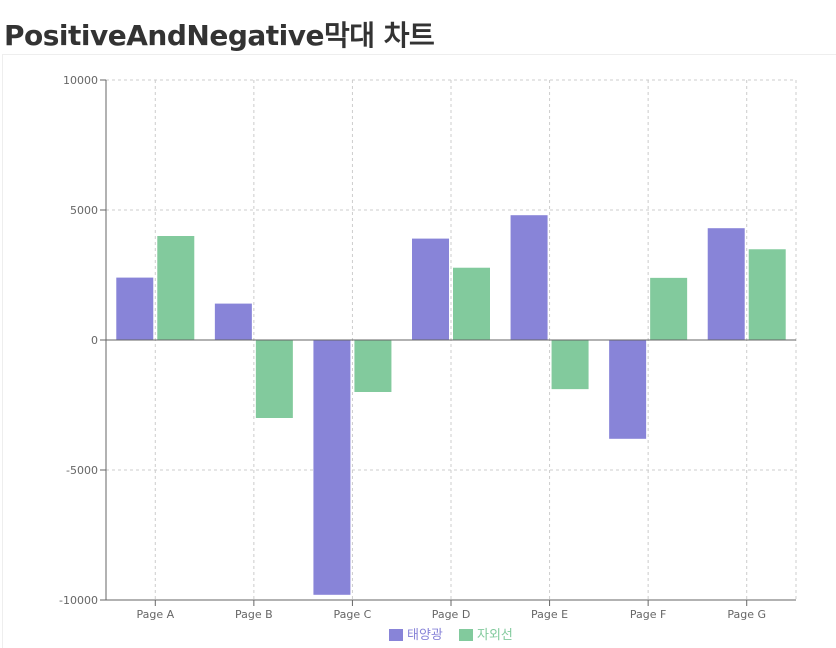 The width and height of the screenshot is (836, 648). I want to click on bar-2-page-c, so click(373, 366).